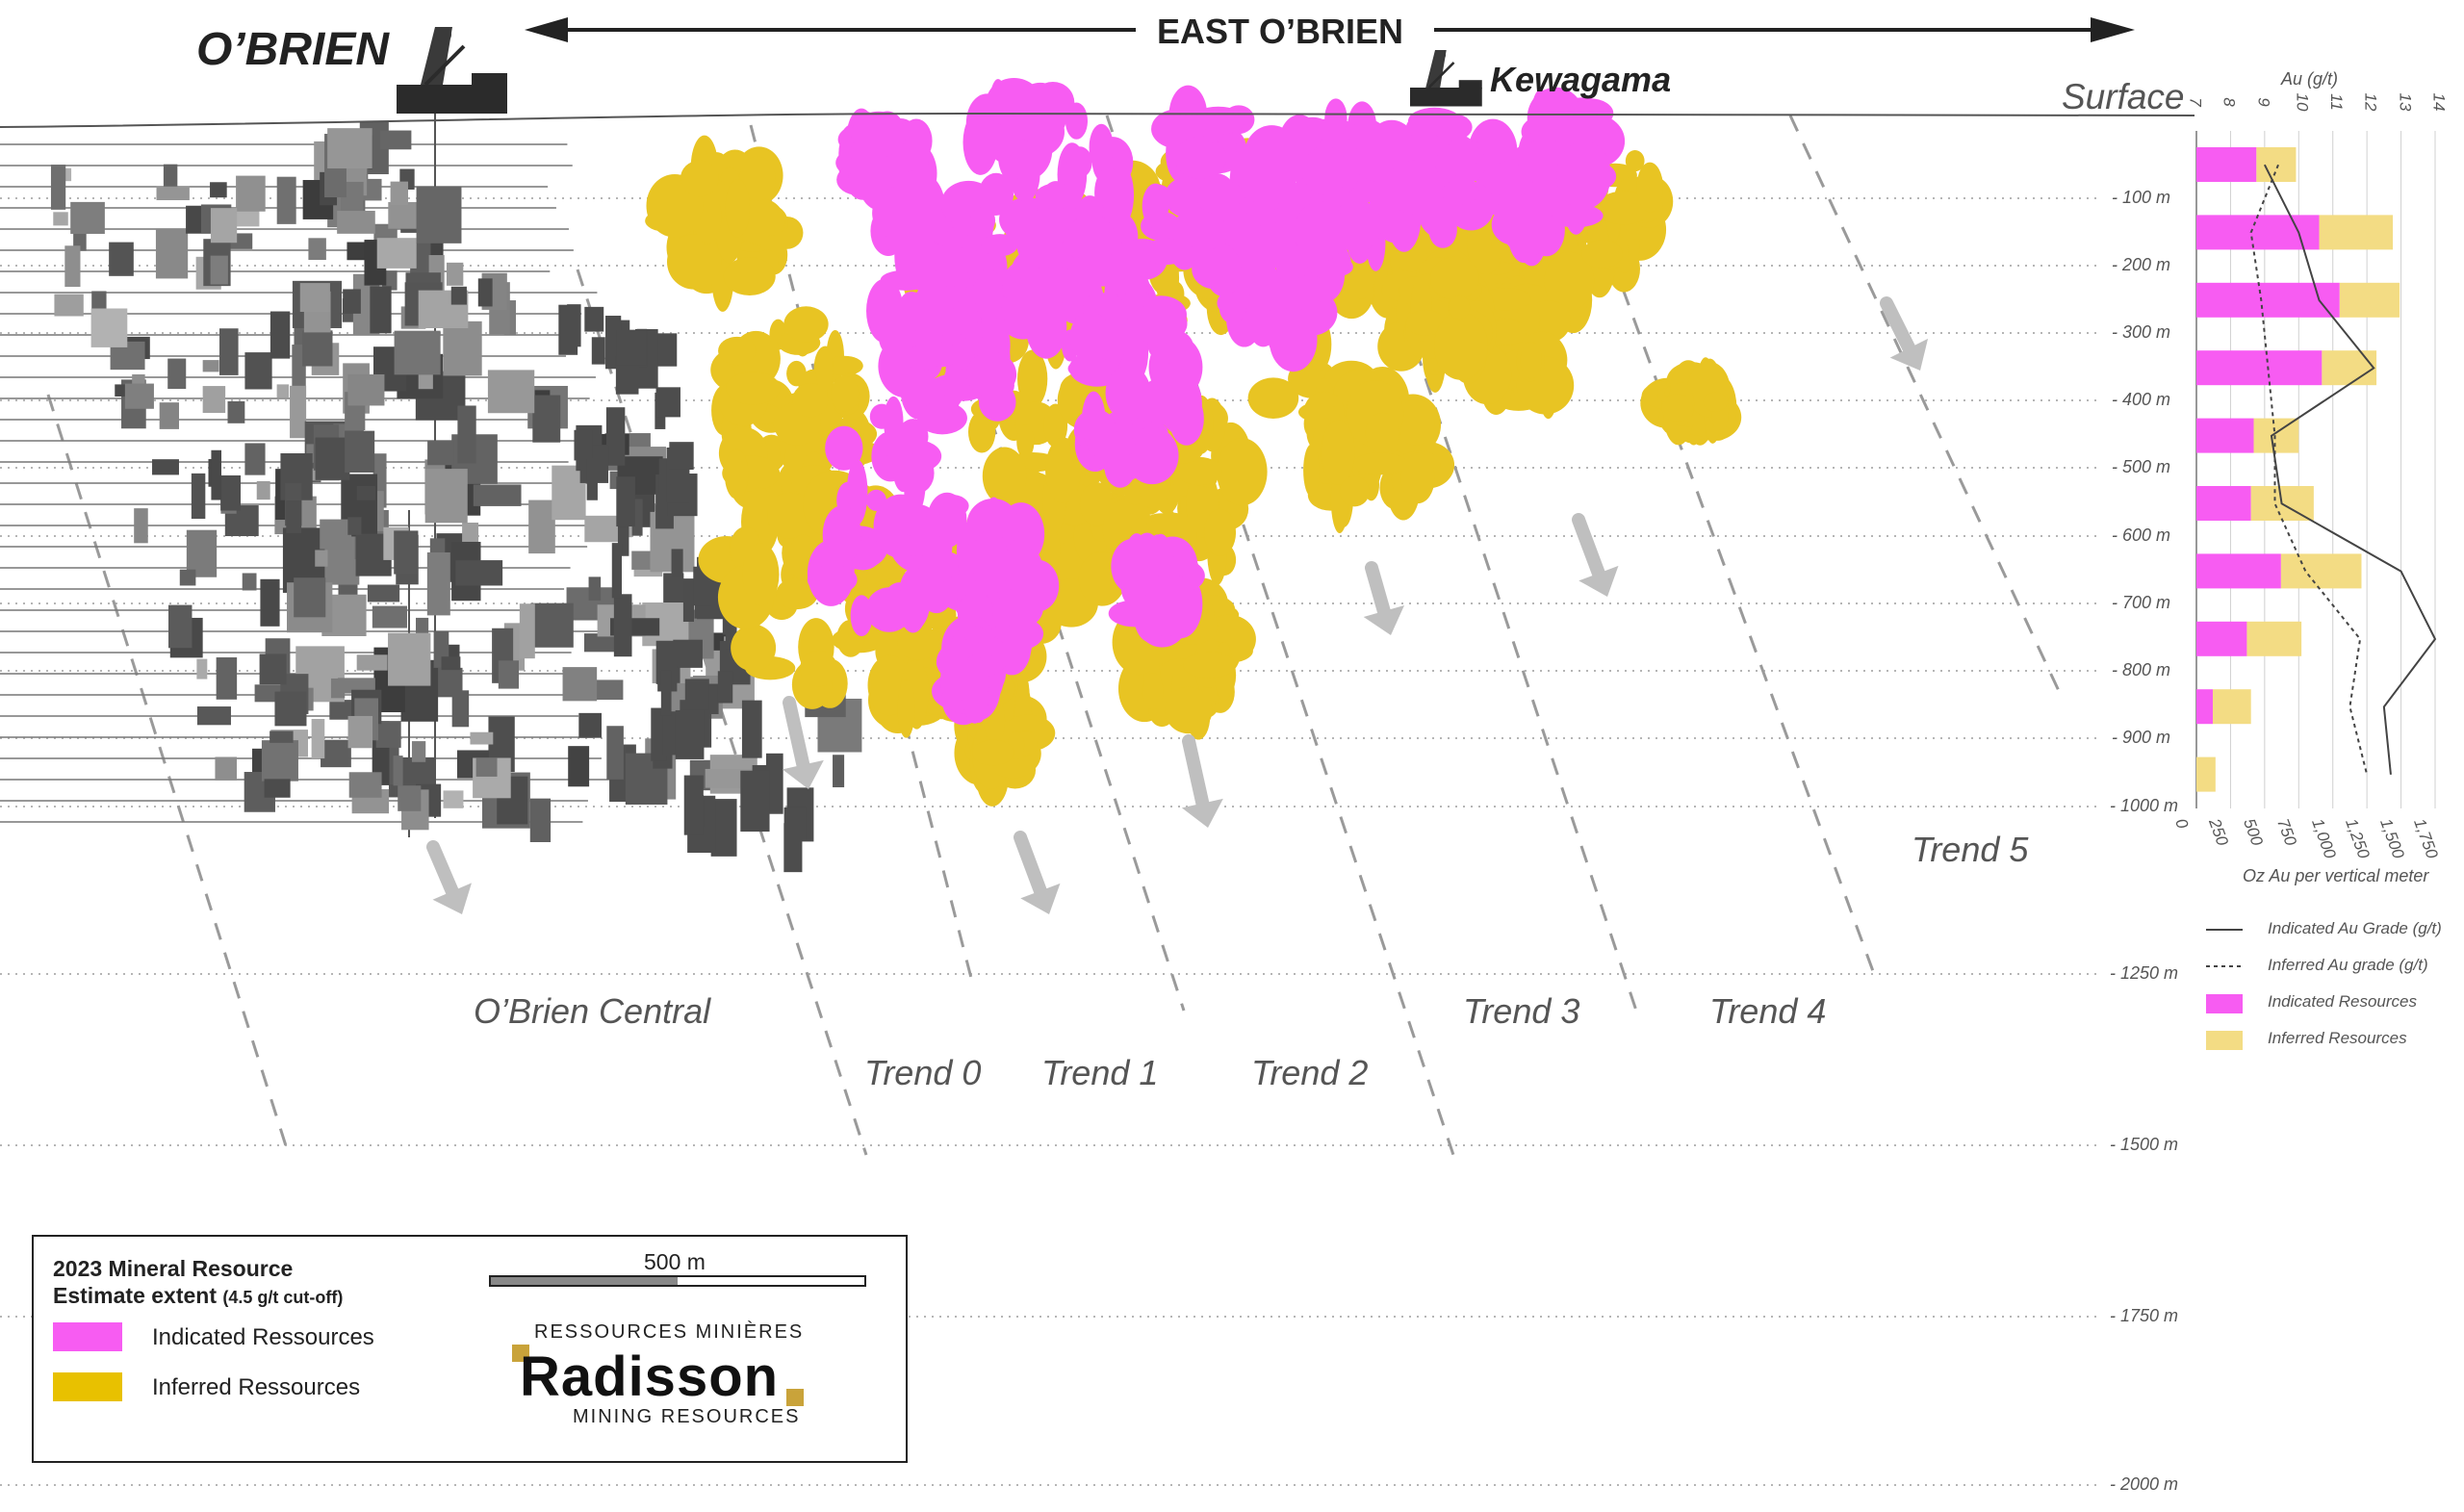 The image size is (2464, 1512). I want to click on logo-top-text: RESSOURCES MINIÈRES, so click(669, 1332).